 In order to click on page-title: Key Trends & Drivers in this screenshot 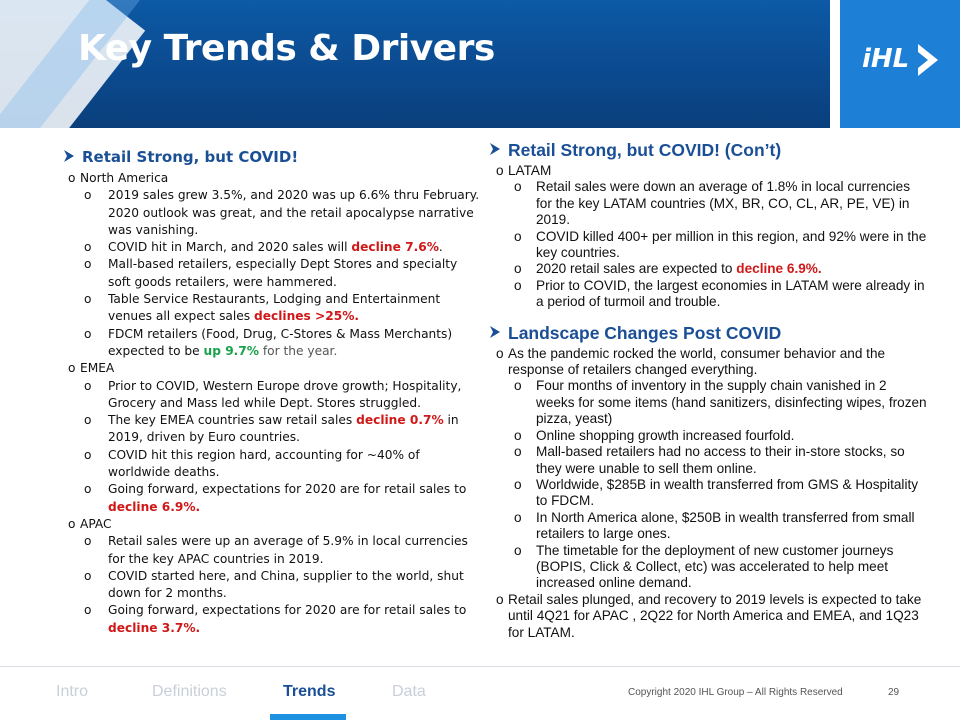, I will do `click(286, 48)`.